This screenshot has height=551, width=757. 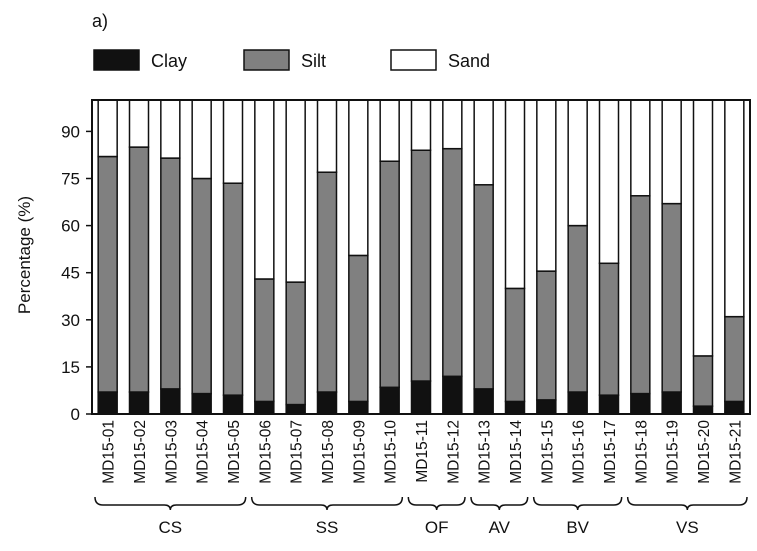 I want to click on group-bracket-av, so click(x=499, y=503).